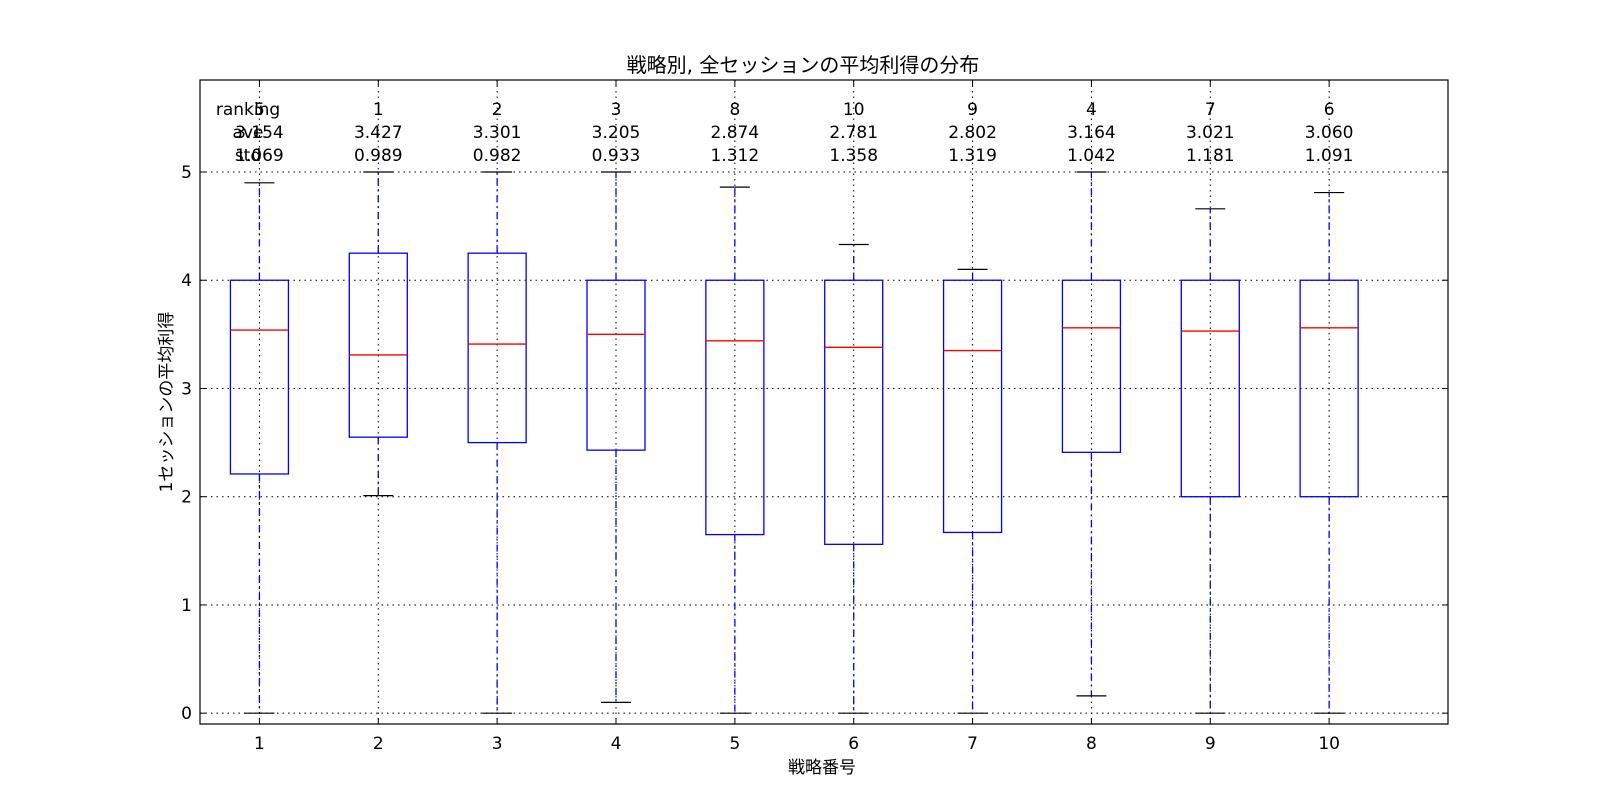  I want to click on stat-ave-value: 3.164, so click(1091, 133).